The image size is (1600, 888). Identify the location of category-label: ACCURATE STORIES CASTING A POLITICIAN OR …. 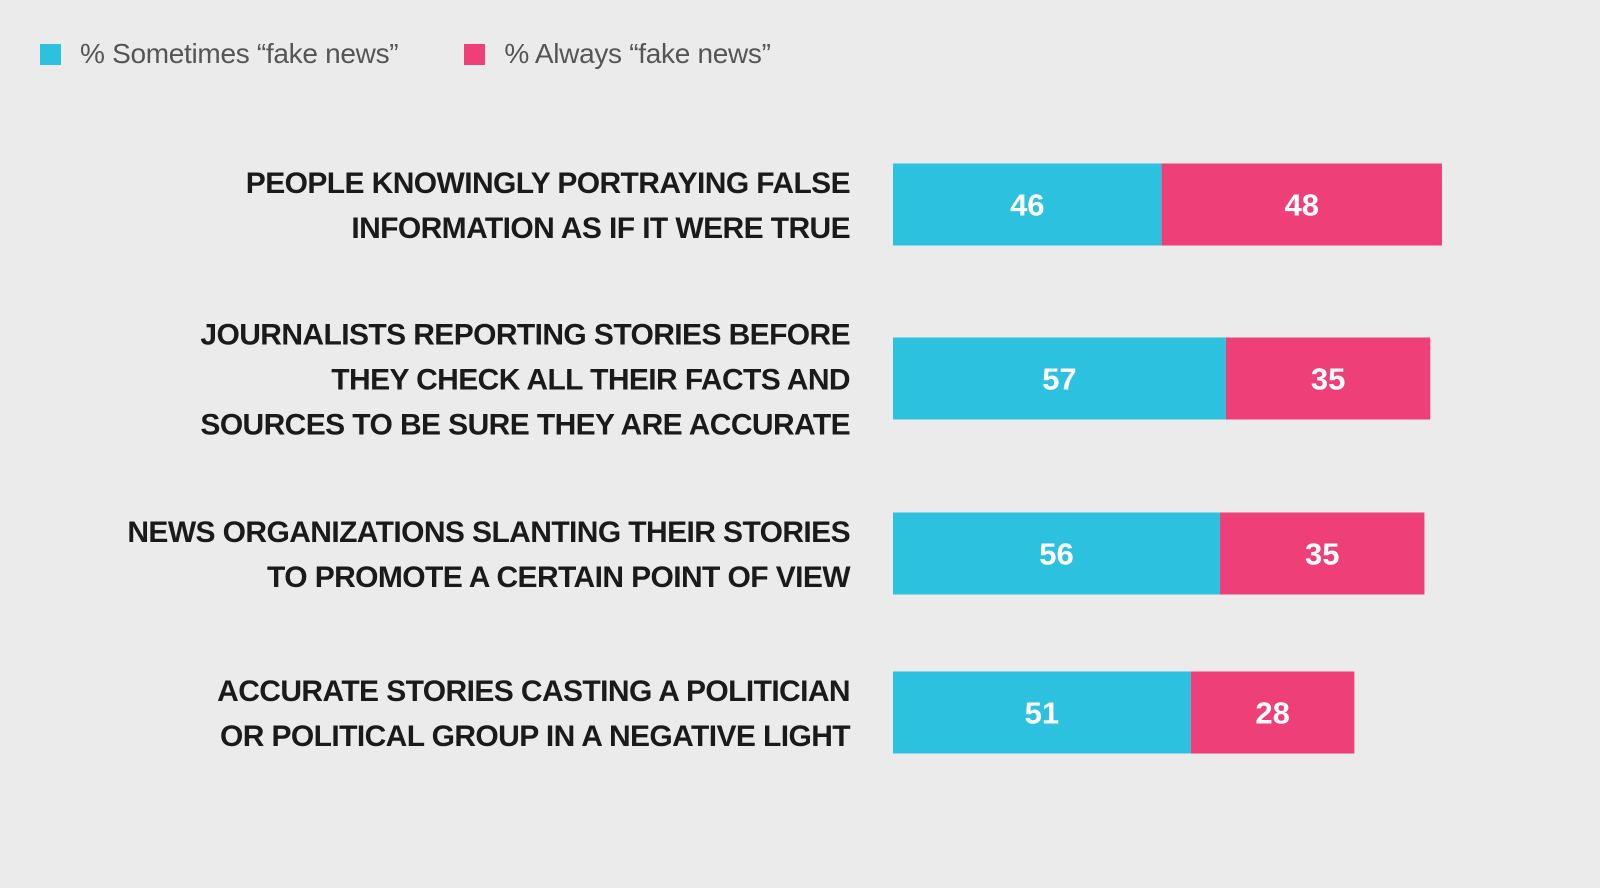
(533, 714).